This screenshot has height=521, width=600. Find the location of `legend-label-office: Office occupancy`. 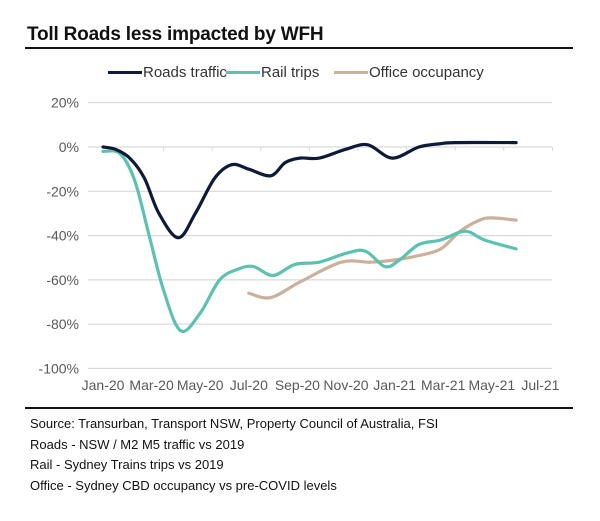

legend-label-office: Office occupancy is located at coordinates (426, 72).